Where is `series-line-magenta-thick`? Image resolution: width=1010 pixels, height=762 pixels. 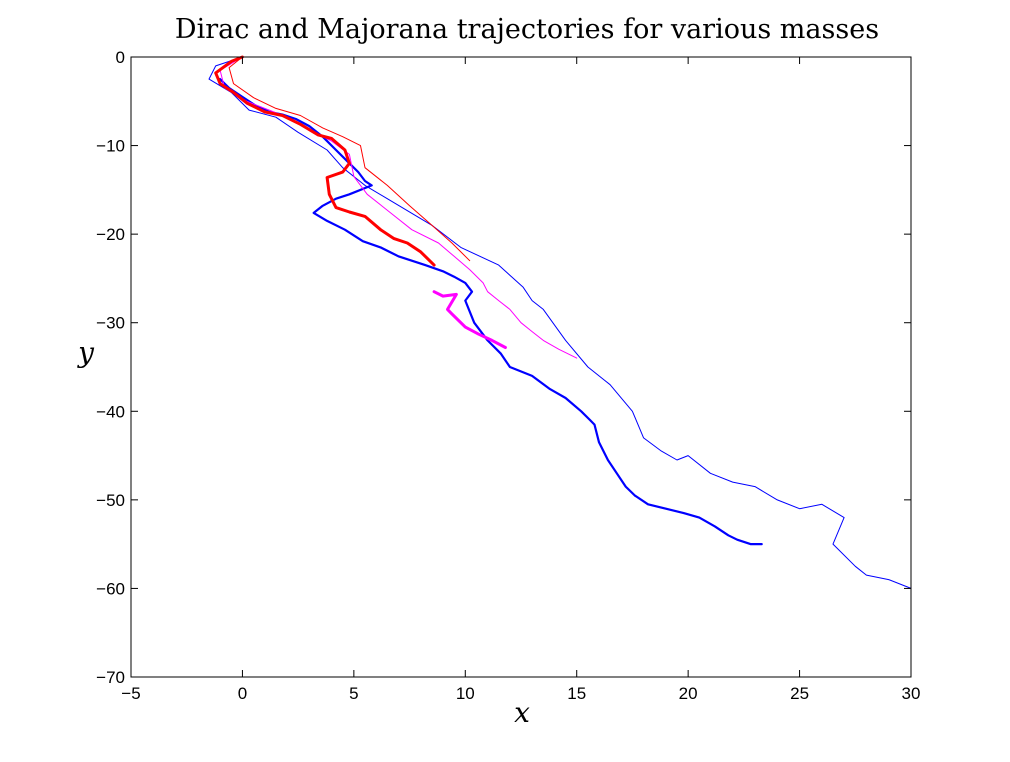
series-line-magenta-thick is located at coordinates (469, 319).